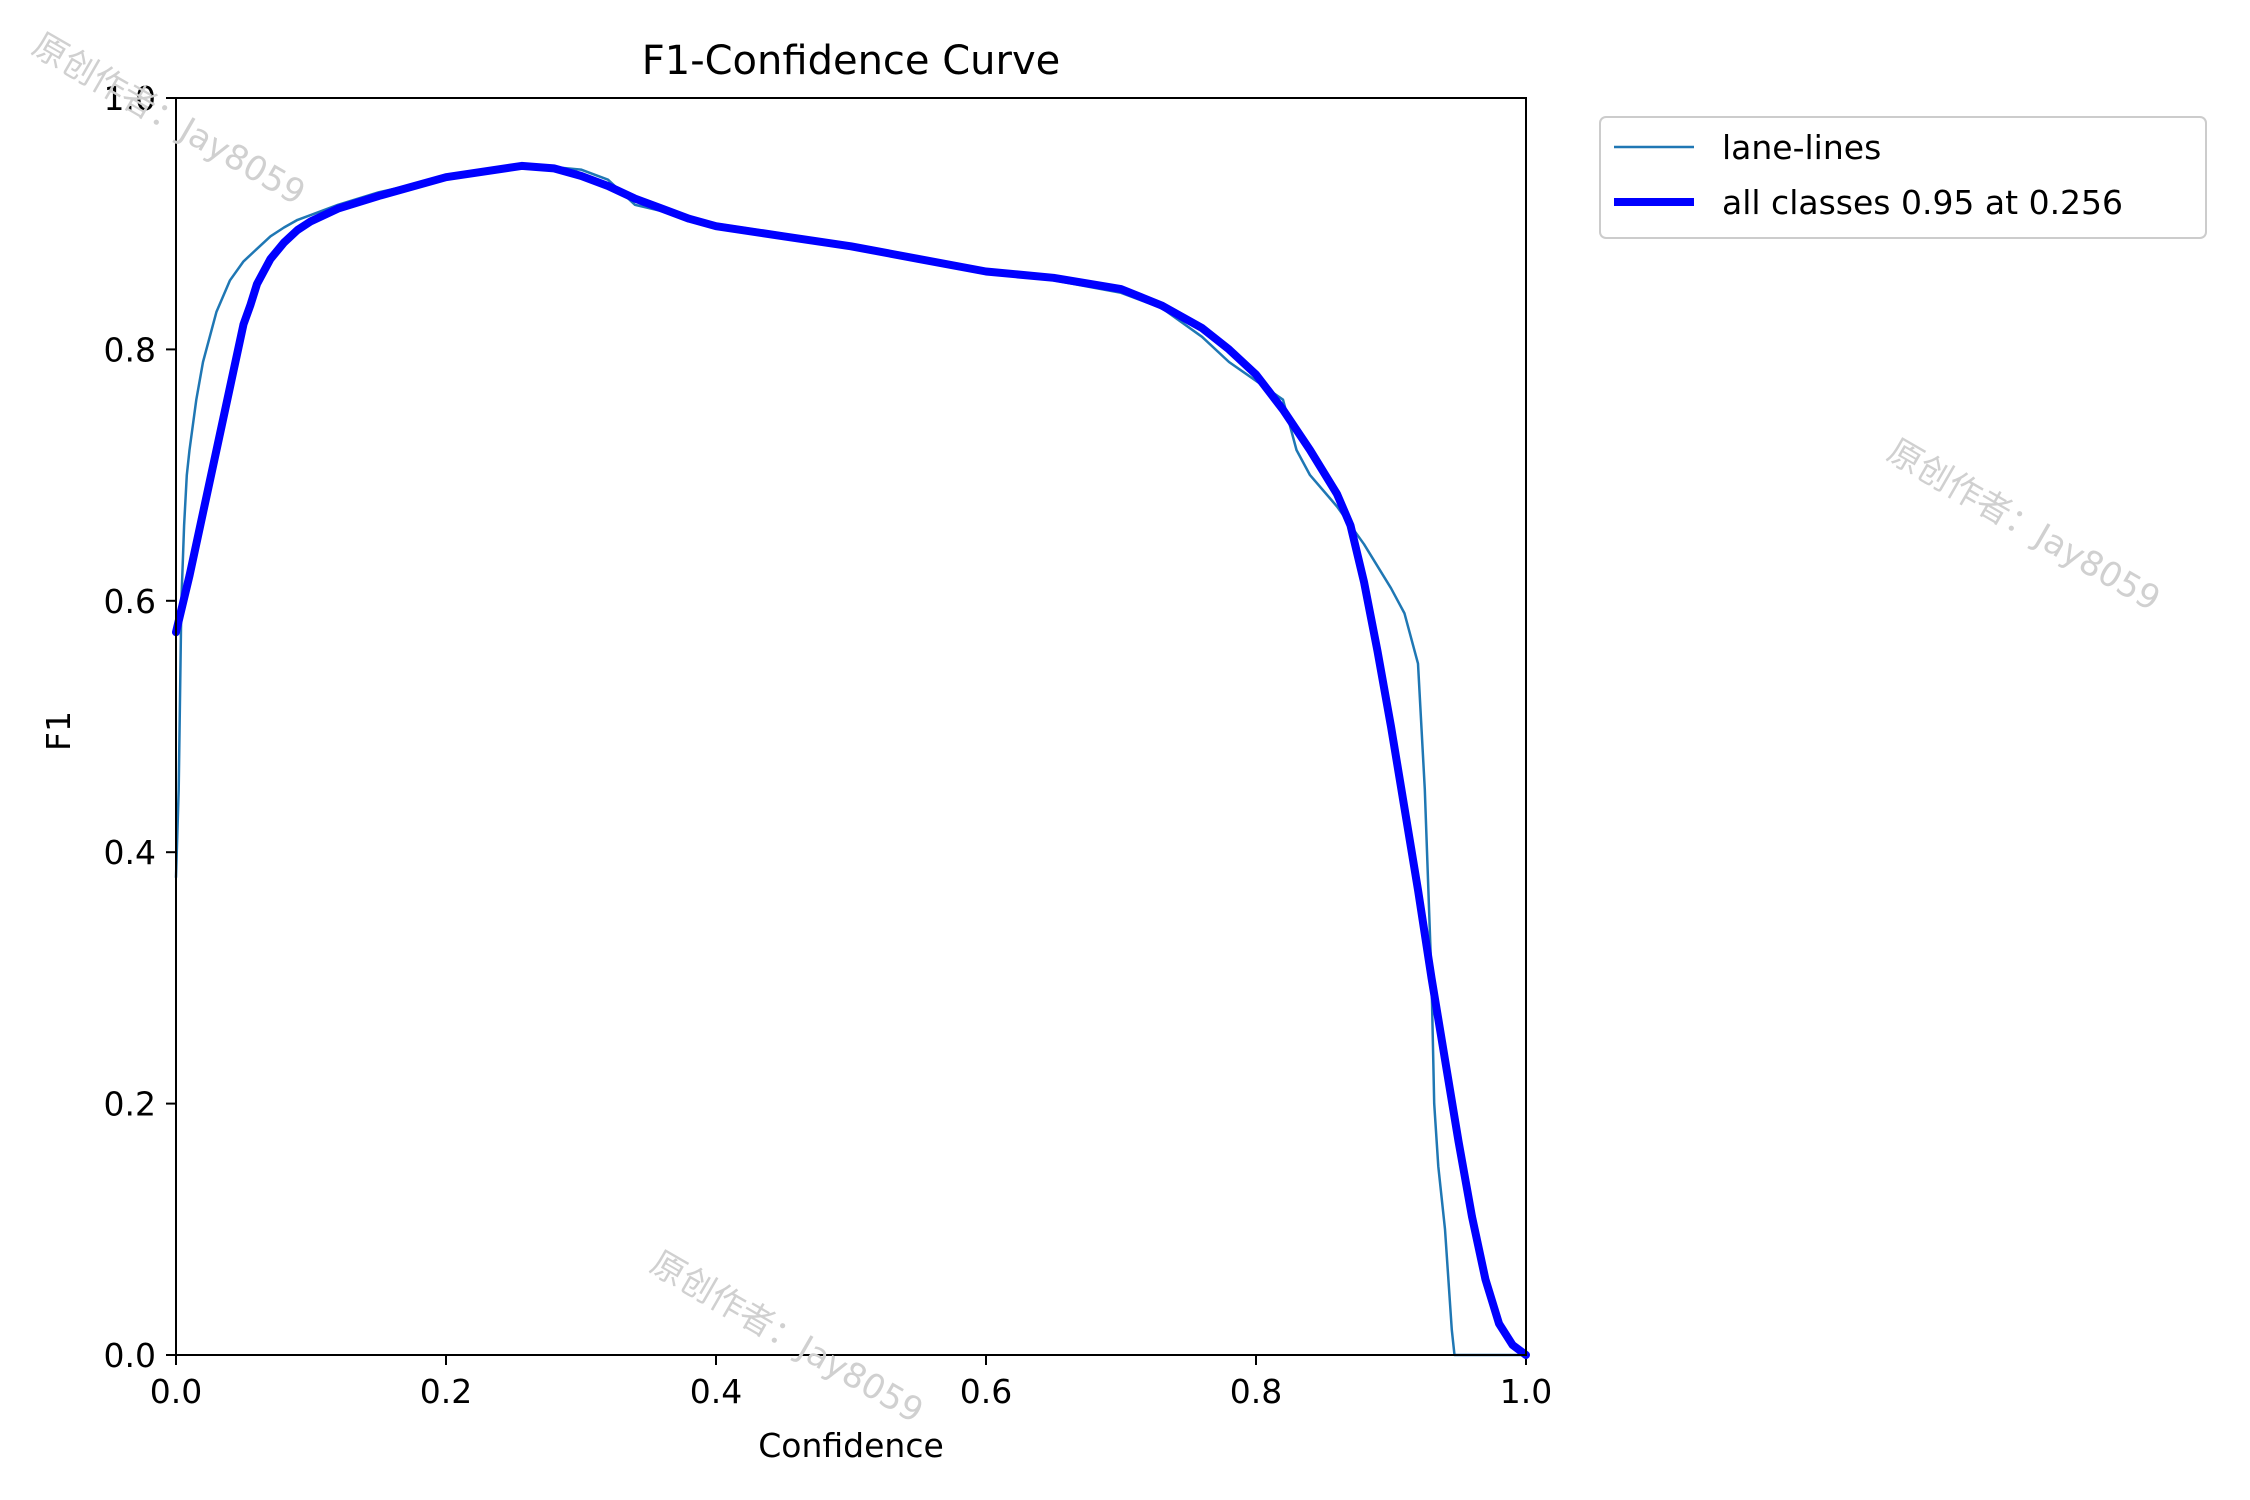  I want to click on legend: lane-lines all classes 0.95 at 0.256, so click(1903, 177).